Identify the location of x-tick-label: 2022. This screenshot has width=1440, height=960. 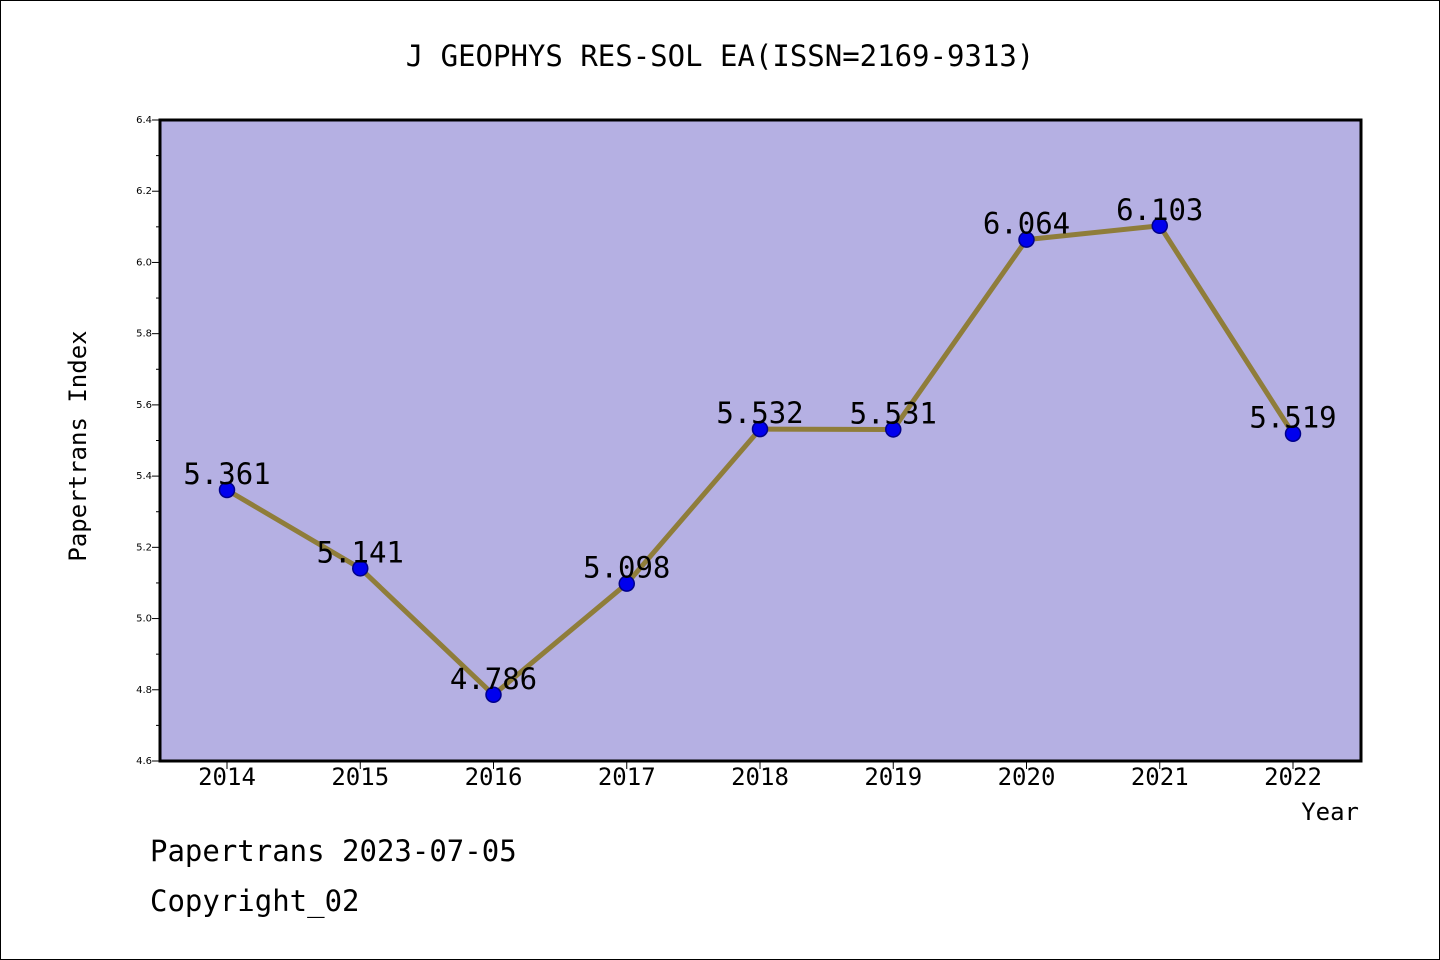
(1293, 777).